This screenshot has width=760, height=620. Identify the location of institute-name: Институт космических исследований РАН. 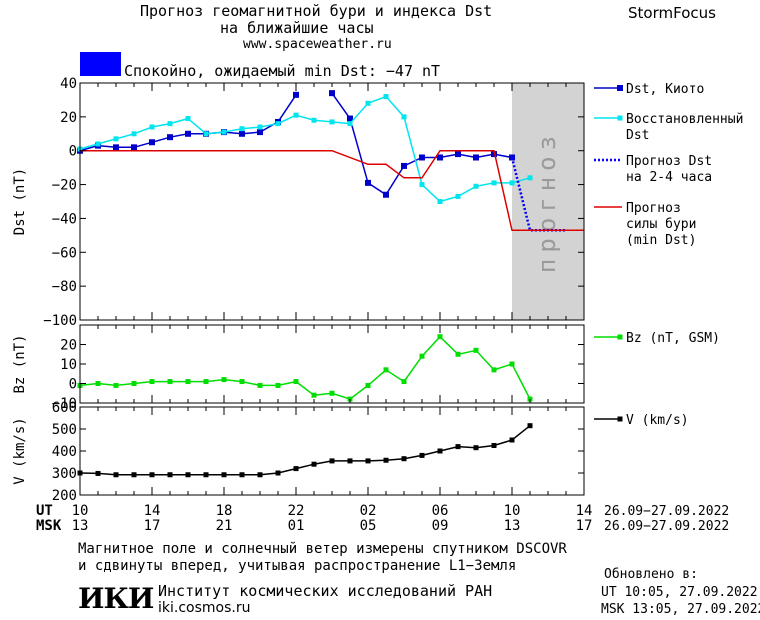
(325, 591).